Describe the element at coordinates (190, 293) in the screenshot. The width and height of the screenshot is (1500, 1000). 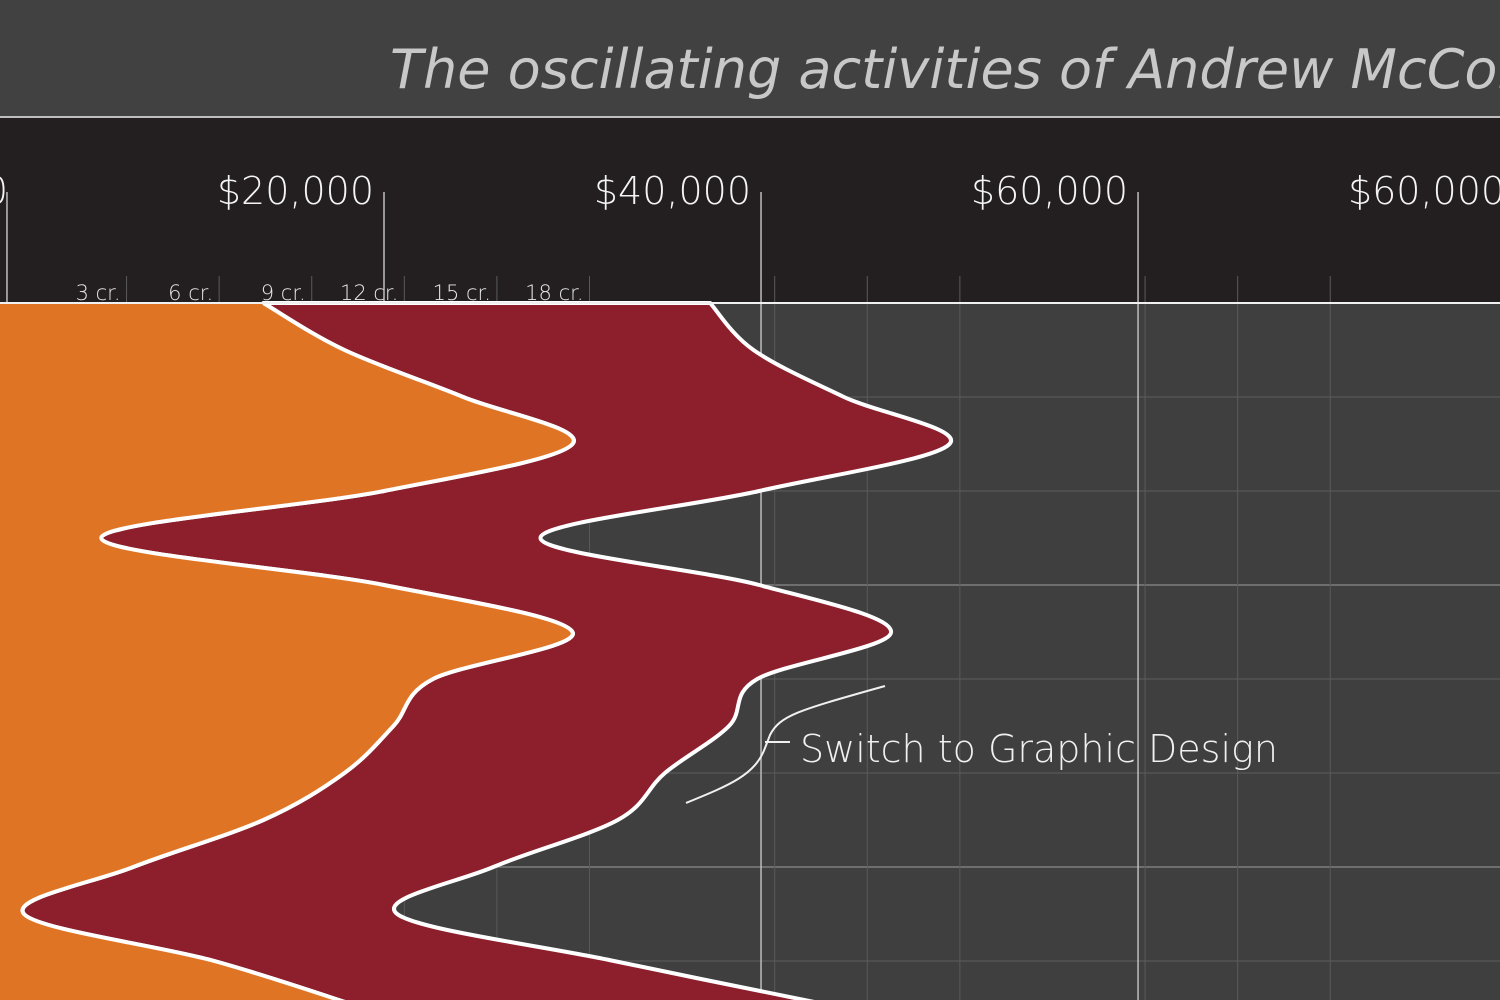
I see `credit-tick-label: 6 cr.` at that location.